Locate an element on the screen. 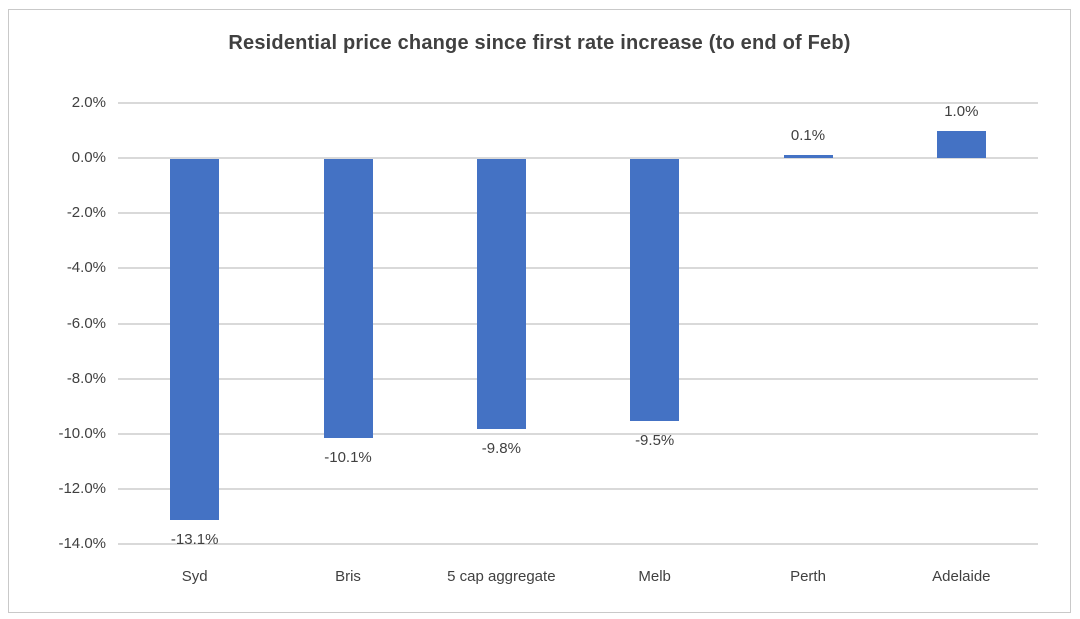 The width and height of the screenshot is (1080, 619). data-label-bris: -10.1% is located at coordinates (348, 457).